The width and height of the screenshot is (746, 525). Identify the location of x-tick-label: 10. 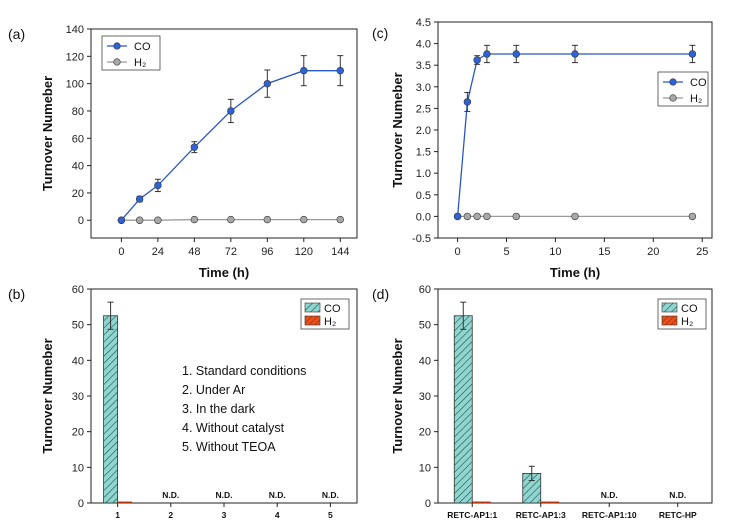
(555, 252).